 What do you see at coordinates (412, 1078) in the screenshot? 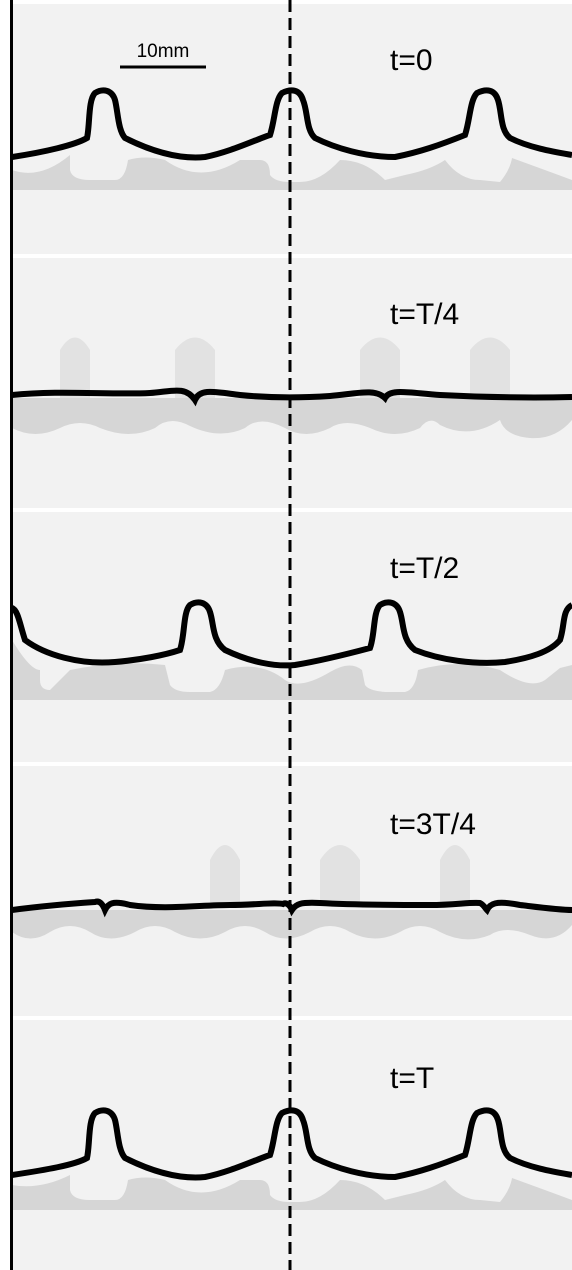
I see `panel-label: t=T` at bounding box center [412, 1078].